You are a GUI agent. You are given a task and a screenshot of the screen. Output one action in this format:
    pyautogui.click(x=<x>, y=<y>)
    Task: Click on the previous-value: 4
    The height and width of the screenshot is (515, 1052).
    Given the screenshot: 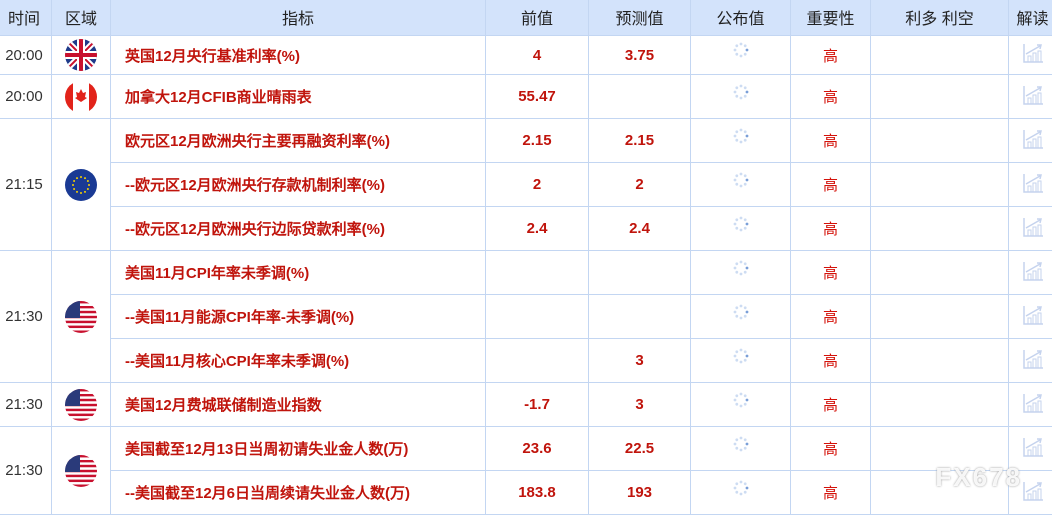 What is the action you would take?
    pyautogui.click(x=537, y=55)
    